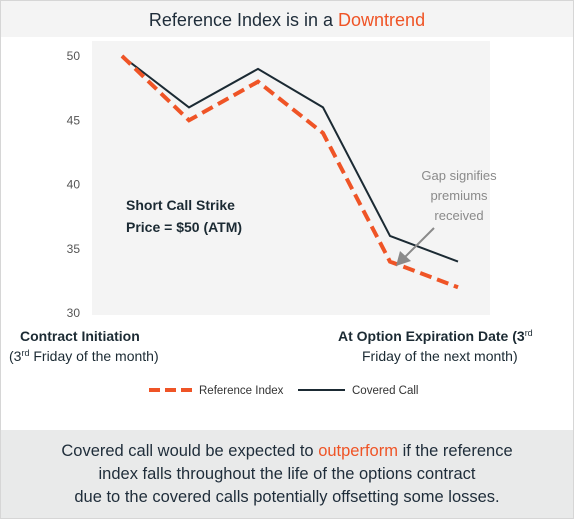  What do you see at coordinates (243, 20) in the screenshot?
I see `title-prefix: Reference Index is in a` at bounding box center [243, 20].